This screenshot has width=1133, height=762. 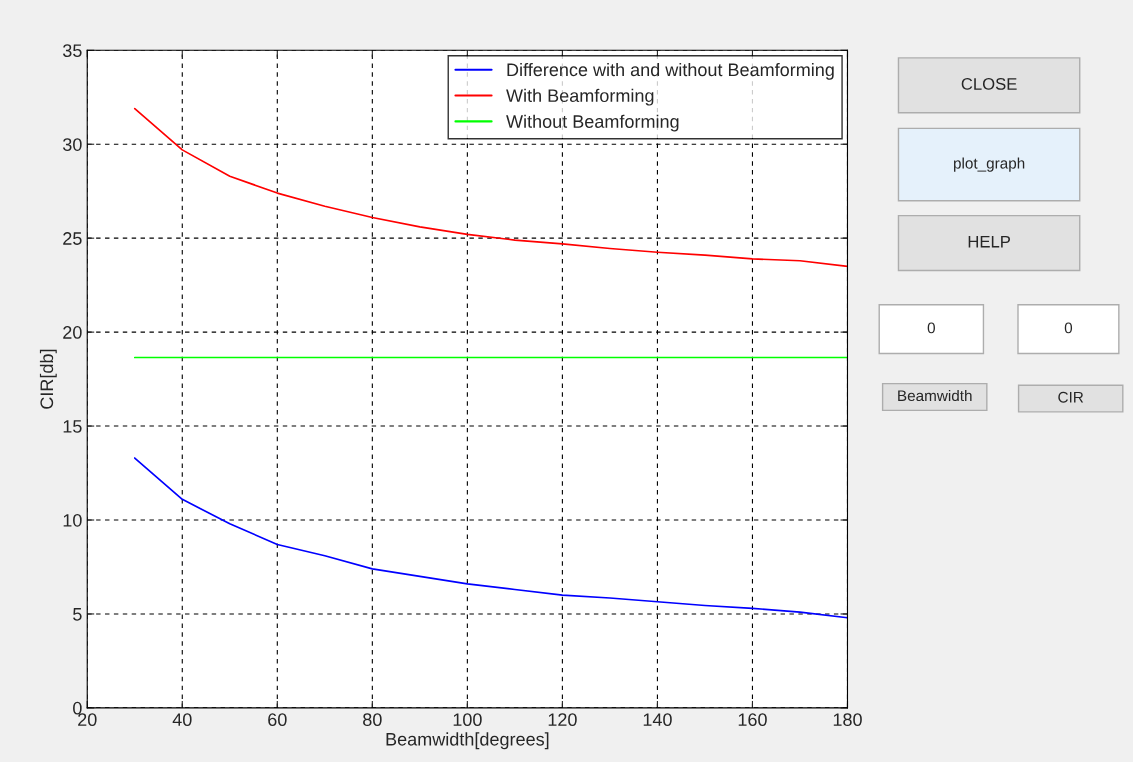 What do you see at coordinates (657, 720) in the screenshot?
I see `x-tick-label: 140` at bounding box center [657, 720].